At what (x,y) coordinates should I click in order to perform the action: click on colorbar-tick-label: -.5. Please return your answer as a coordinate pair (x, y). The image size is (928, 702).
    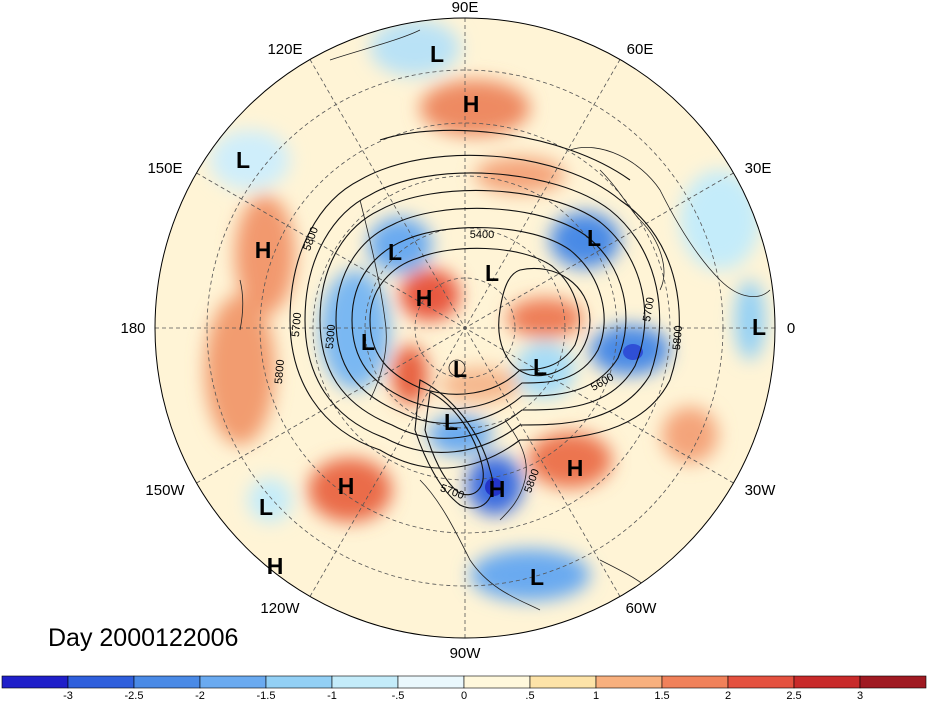
    Looking at the image, I should click on (398, 696).